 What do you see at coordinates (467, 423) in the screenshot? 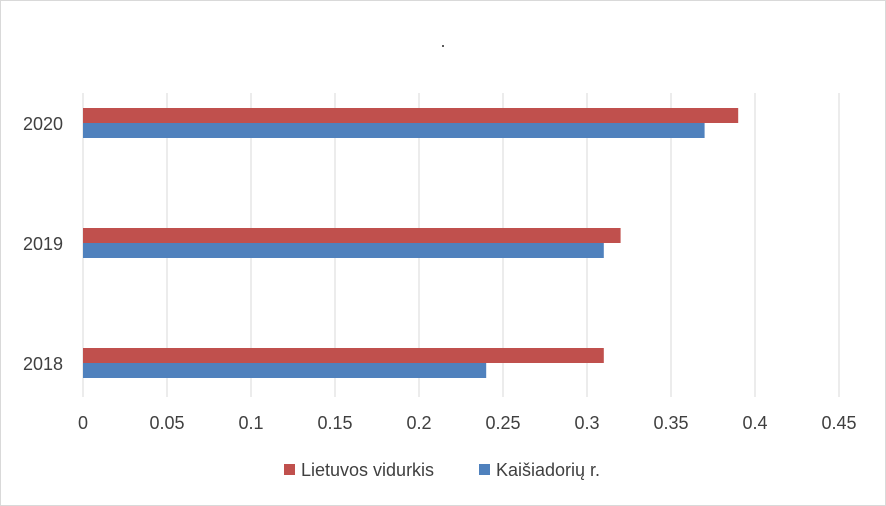
I see `x-tick-labels: 0 0.05 0.1 0.15 0.2 0.25 0.3 0.35 0.4 0.45` at bounding box center [467, 423].